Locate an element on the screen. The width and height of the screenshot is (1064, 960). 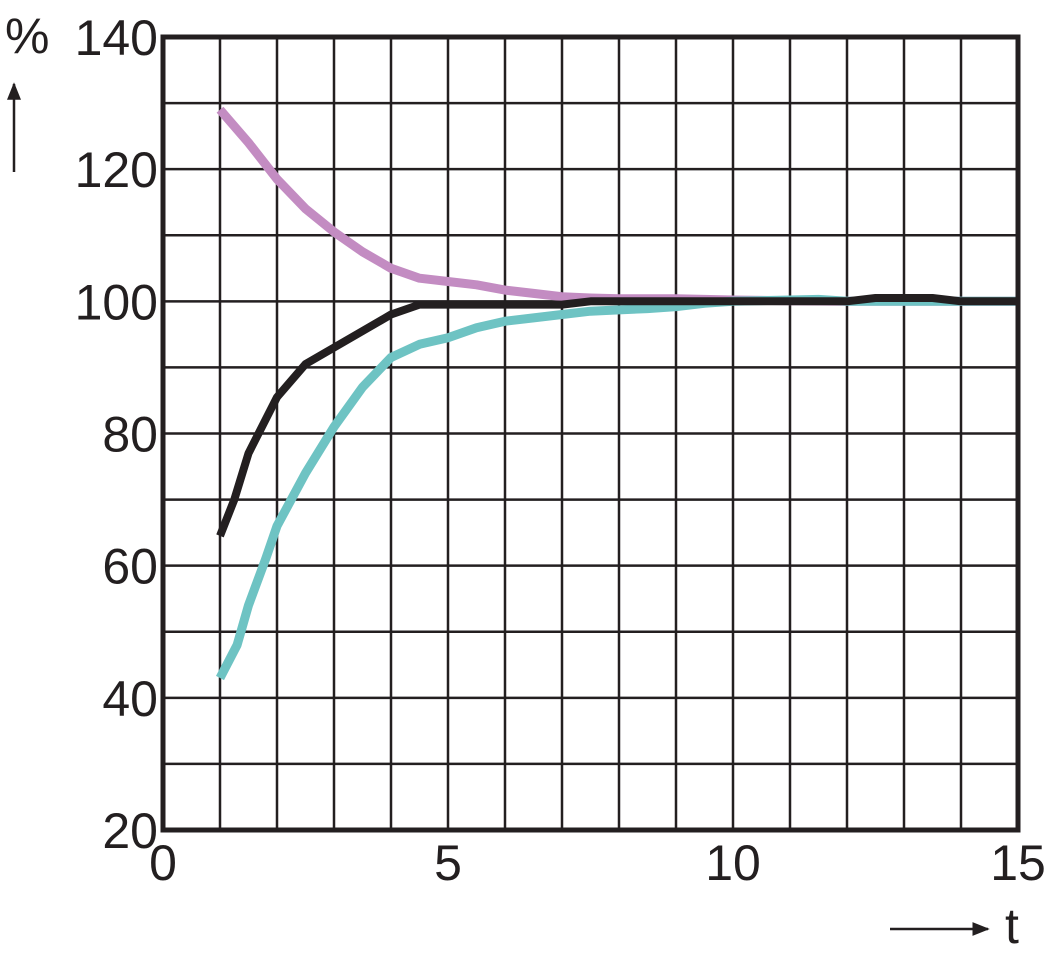
x-axis-label: t is located at coordinates (1012, 926).